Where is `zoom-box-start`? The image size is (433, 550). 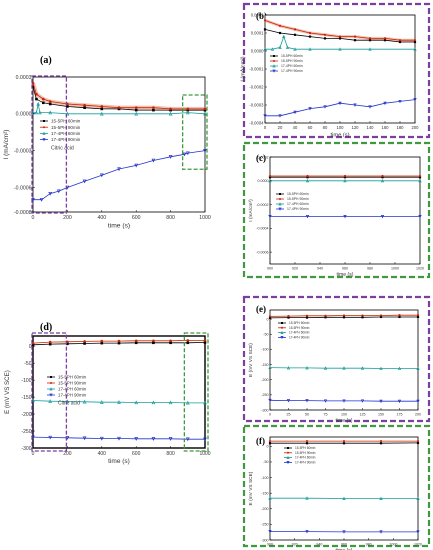 zoom-box-start is located at coordinates (49, 144).